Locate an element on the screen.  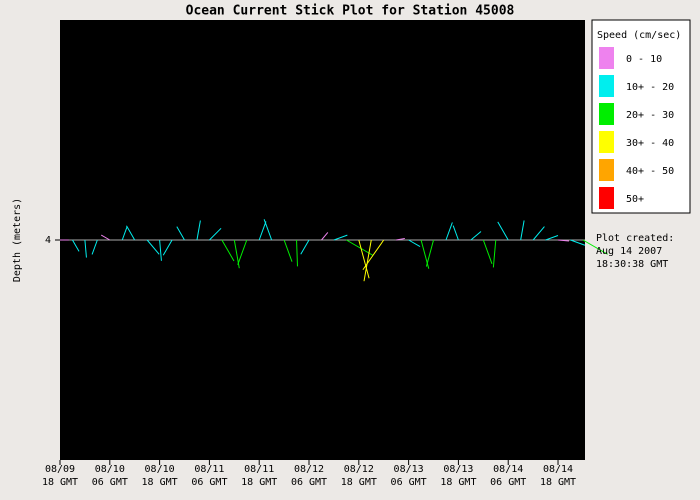
x-tick-label: 08/12 18 GMT is located at coordinates (358, 476).